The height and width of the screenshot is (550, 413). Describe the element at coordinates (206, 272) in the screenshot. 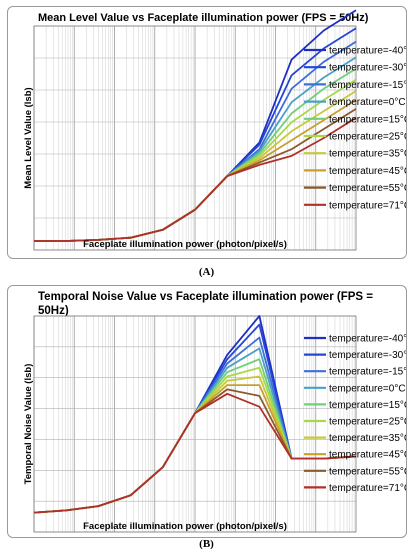

I see `caption-a: (A)` at that location.